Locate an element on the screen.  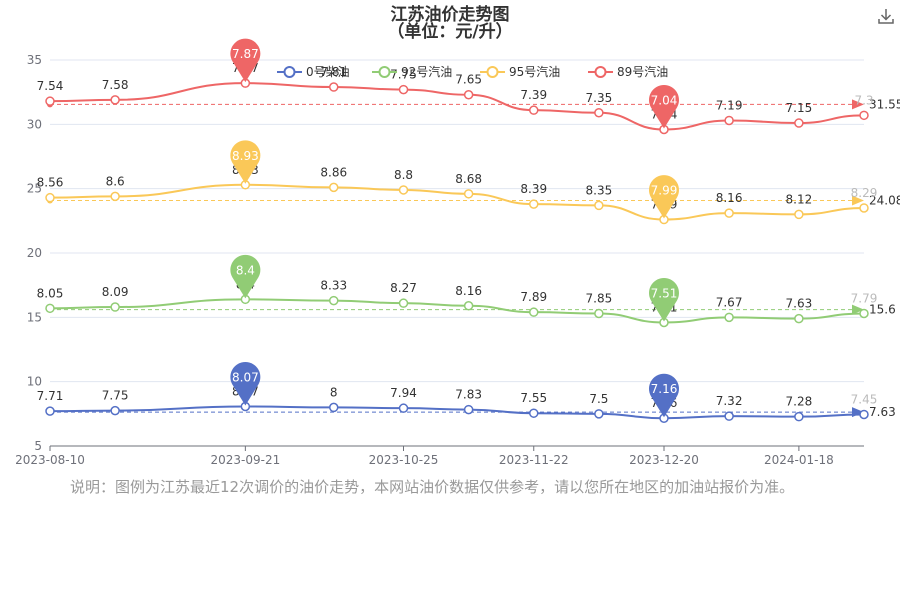
data-label: 7.54 is located at coordinates (50, 86).